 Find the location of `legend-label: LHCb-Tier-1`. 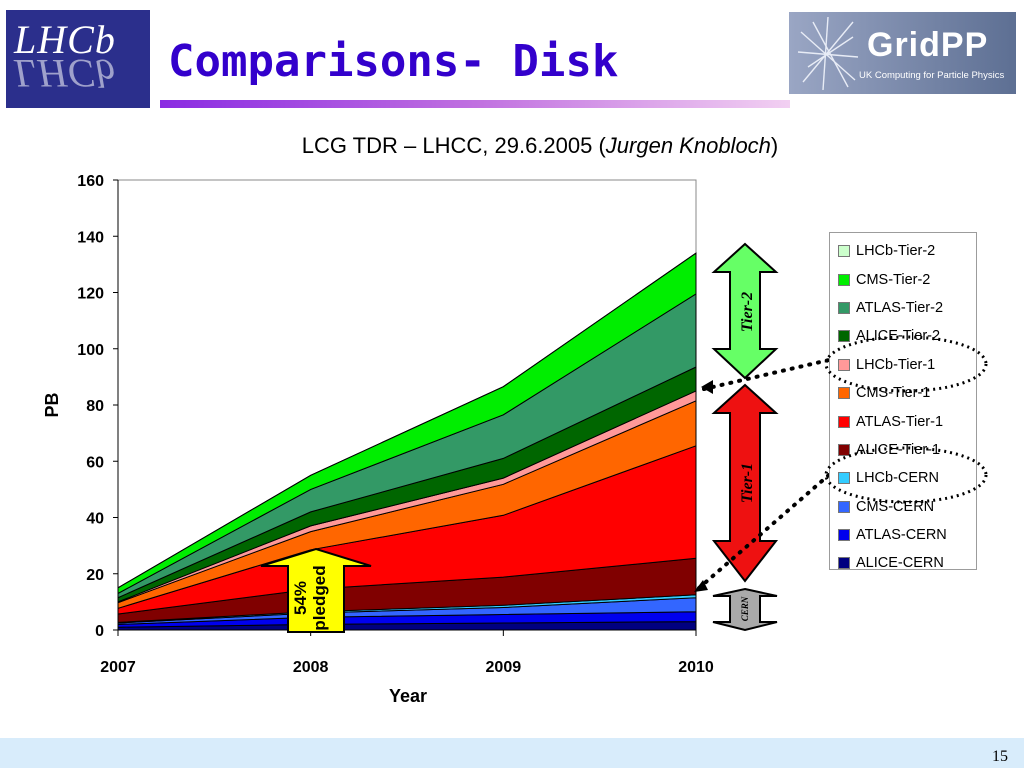

legend-label: LHCb-Tier-1 is located at coordinates (896, 364).